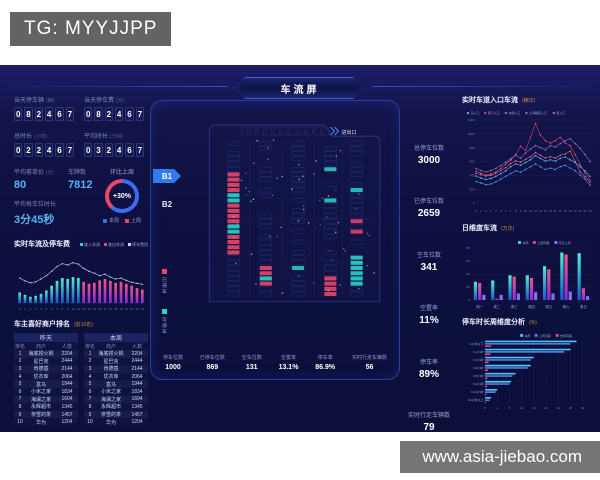 This screenshot has width=600, height=480. I want to click on gauge-legend-item: 本周, so click(110, 220).